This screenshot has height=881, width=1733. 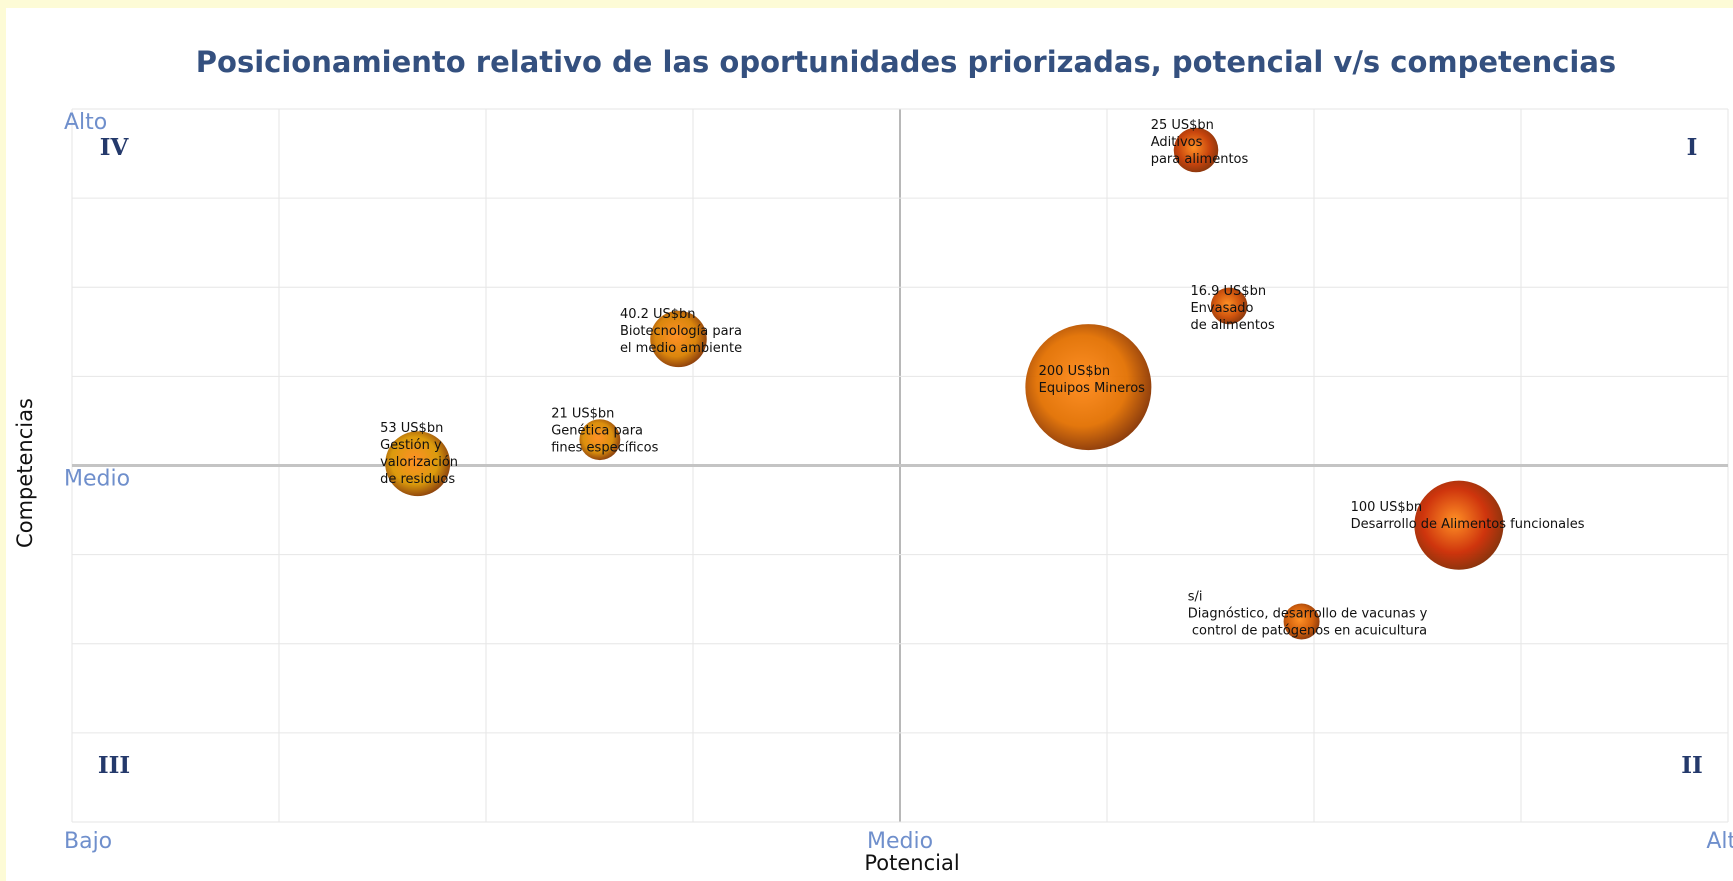 I want to click on point-label: Desarrollo de Alimentos funcionales, so click(x=1468, y=524).